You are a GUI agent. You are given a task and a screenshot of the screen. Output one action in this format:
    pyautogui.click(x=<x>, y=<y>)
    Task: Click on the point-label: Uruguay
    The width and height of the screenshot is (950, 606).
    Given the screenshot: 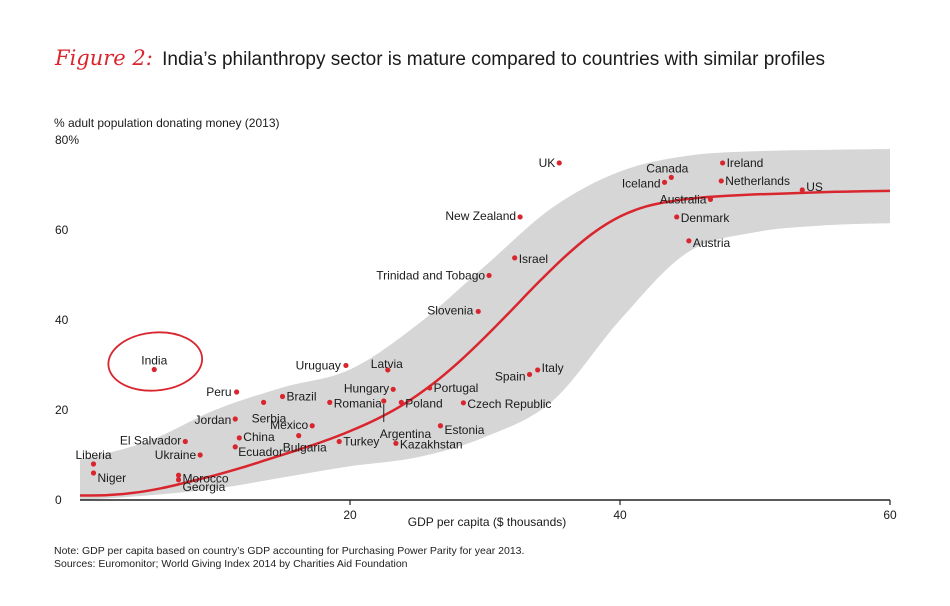 What is the action you would take?
    pyautogui.click(x=318, y=365)
    